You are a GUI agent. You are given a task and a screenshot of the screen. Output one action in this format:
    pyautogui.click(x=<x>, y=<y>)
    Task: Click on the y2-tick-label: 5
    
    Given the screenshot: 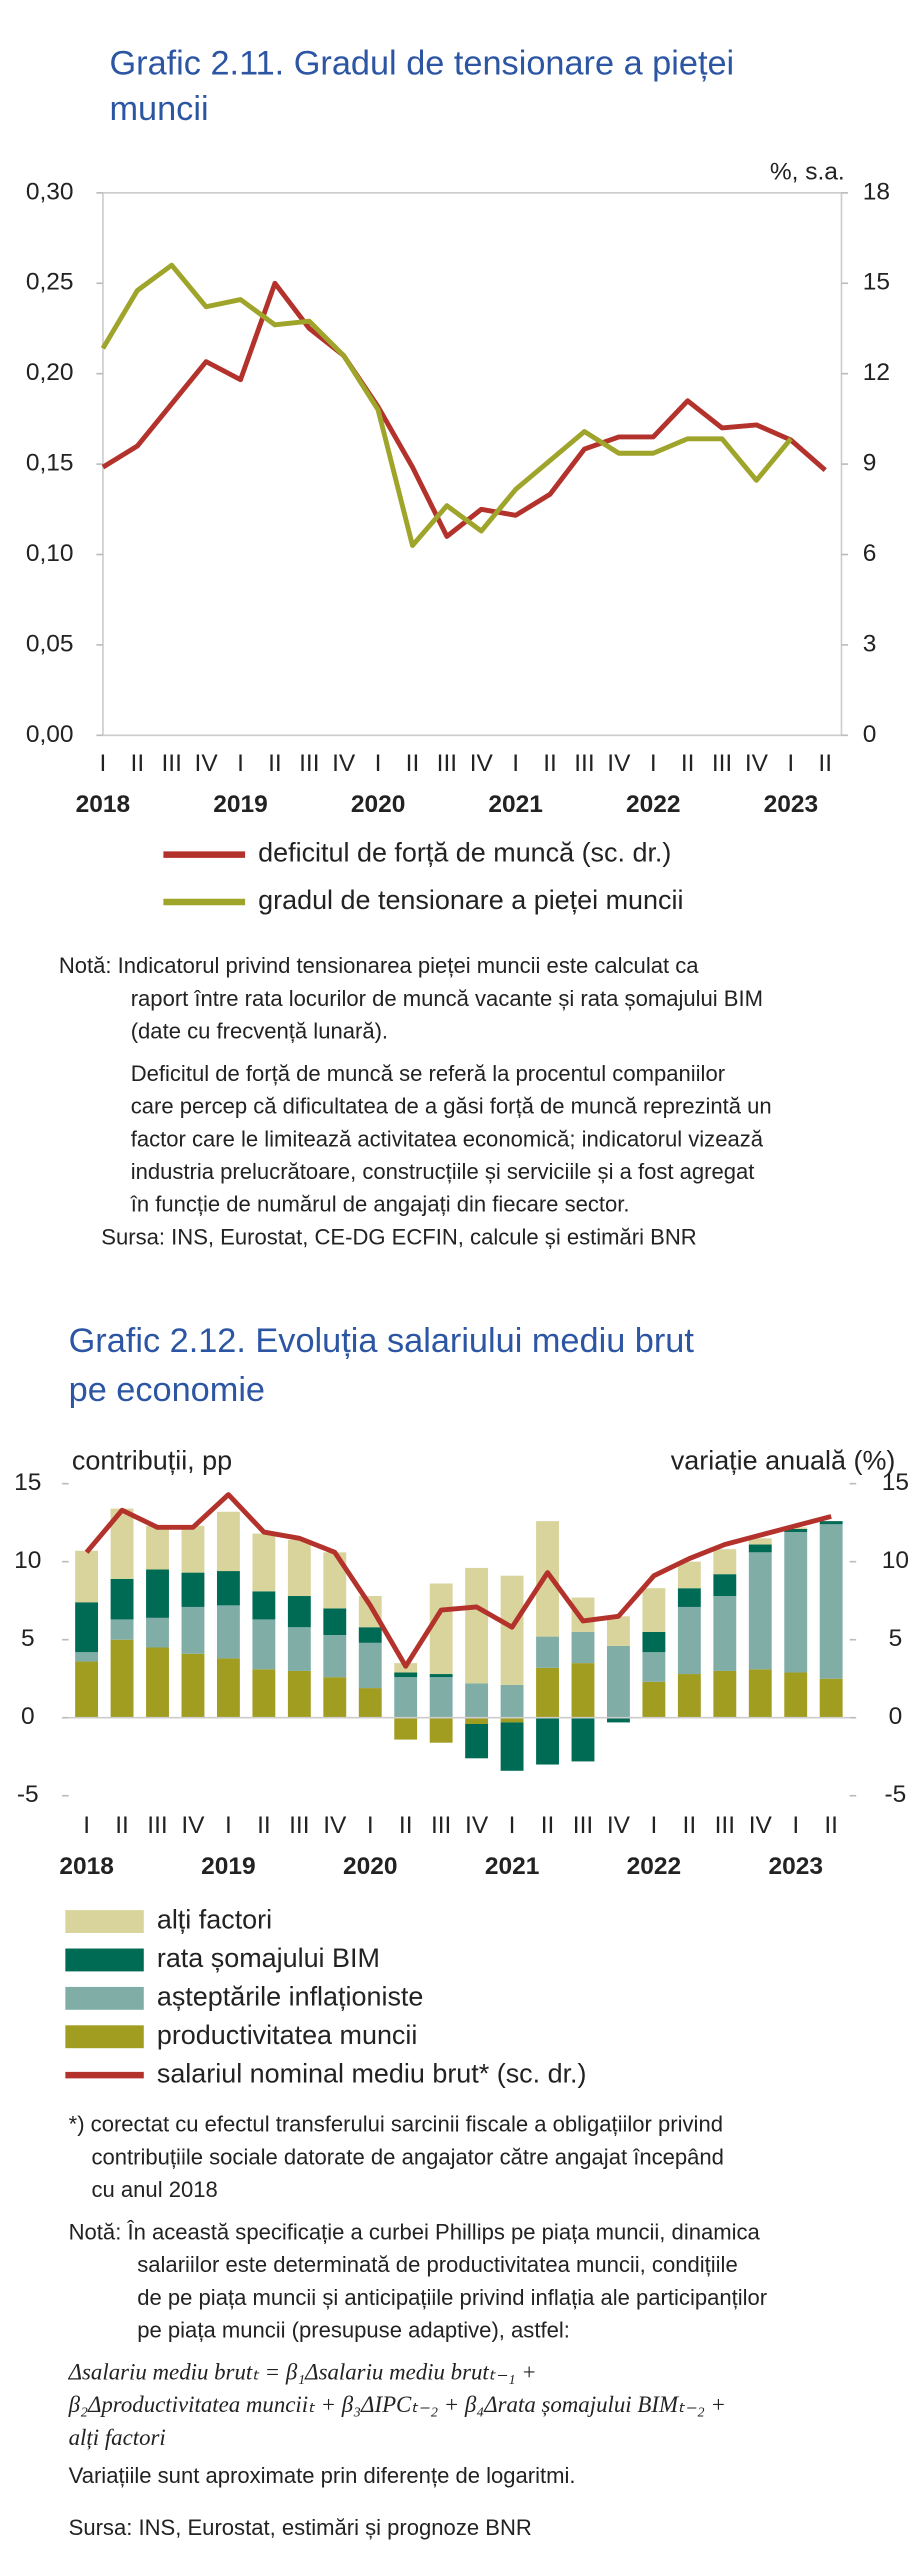 What is the action you would take?
    pyautogui.click(x=896, y=1638)
    